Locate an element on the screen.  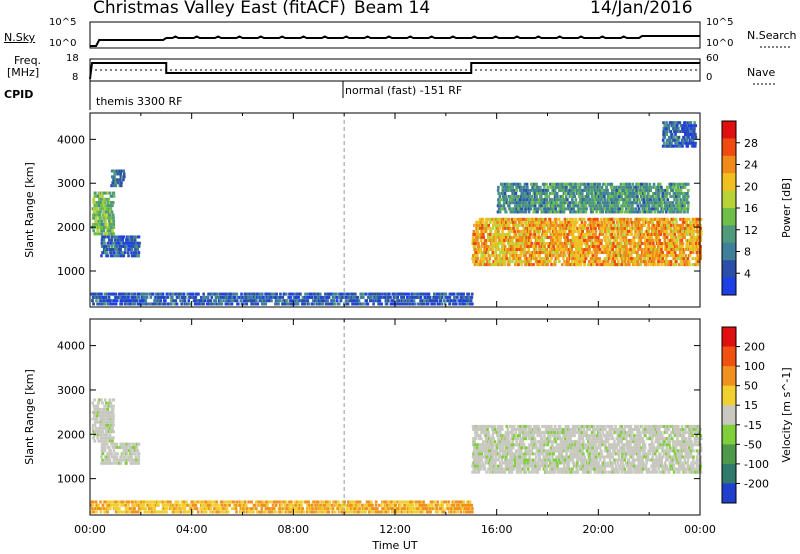
colorbar-tick-label: 16 is located at coordinates (751, 208).